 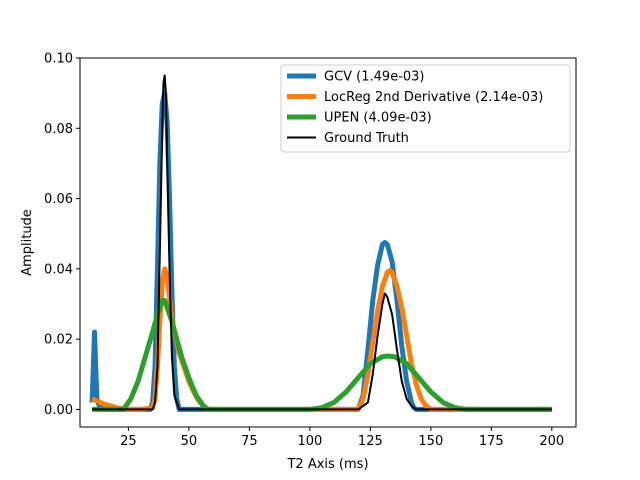 I want to click on y-tick-label: 0.00, so click(x=58, y=410).